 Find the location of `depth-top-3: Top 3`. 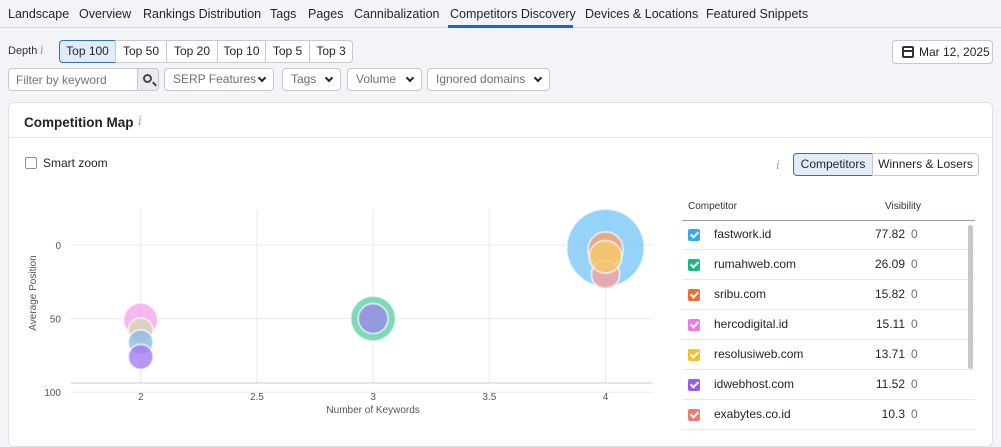

depth-top-3: Top 3 is located at coordinates (331, 51).